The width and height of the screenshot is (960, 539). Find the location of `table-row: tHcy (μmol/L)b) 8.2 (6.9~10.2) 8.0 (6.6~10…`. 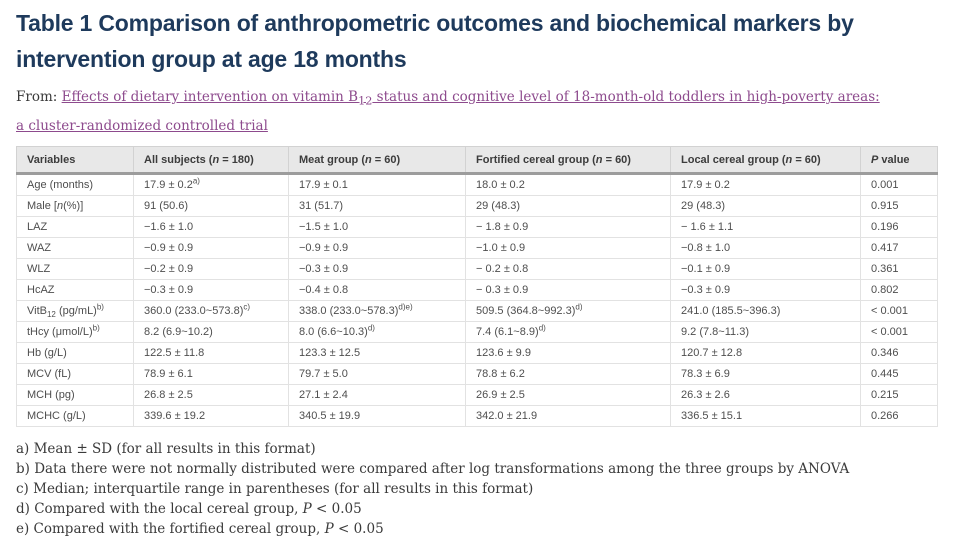

table-row: tHcy (μmol/L)b) 8.2 (6.9~10.2) 8.0 (6.6~10… is located at coordinates (477, 331).